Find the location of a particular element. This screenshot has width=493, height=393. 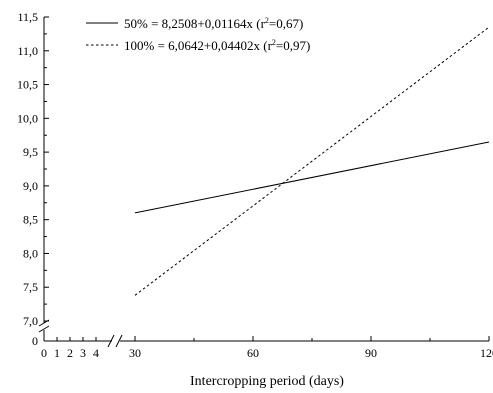

y-tick-label: 8,5 is located at coordinates (30, 220).